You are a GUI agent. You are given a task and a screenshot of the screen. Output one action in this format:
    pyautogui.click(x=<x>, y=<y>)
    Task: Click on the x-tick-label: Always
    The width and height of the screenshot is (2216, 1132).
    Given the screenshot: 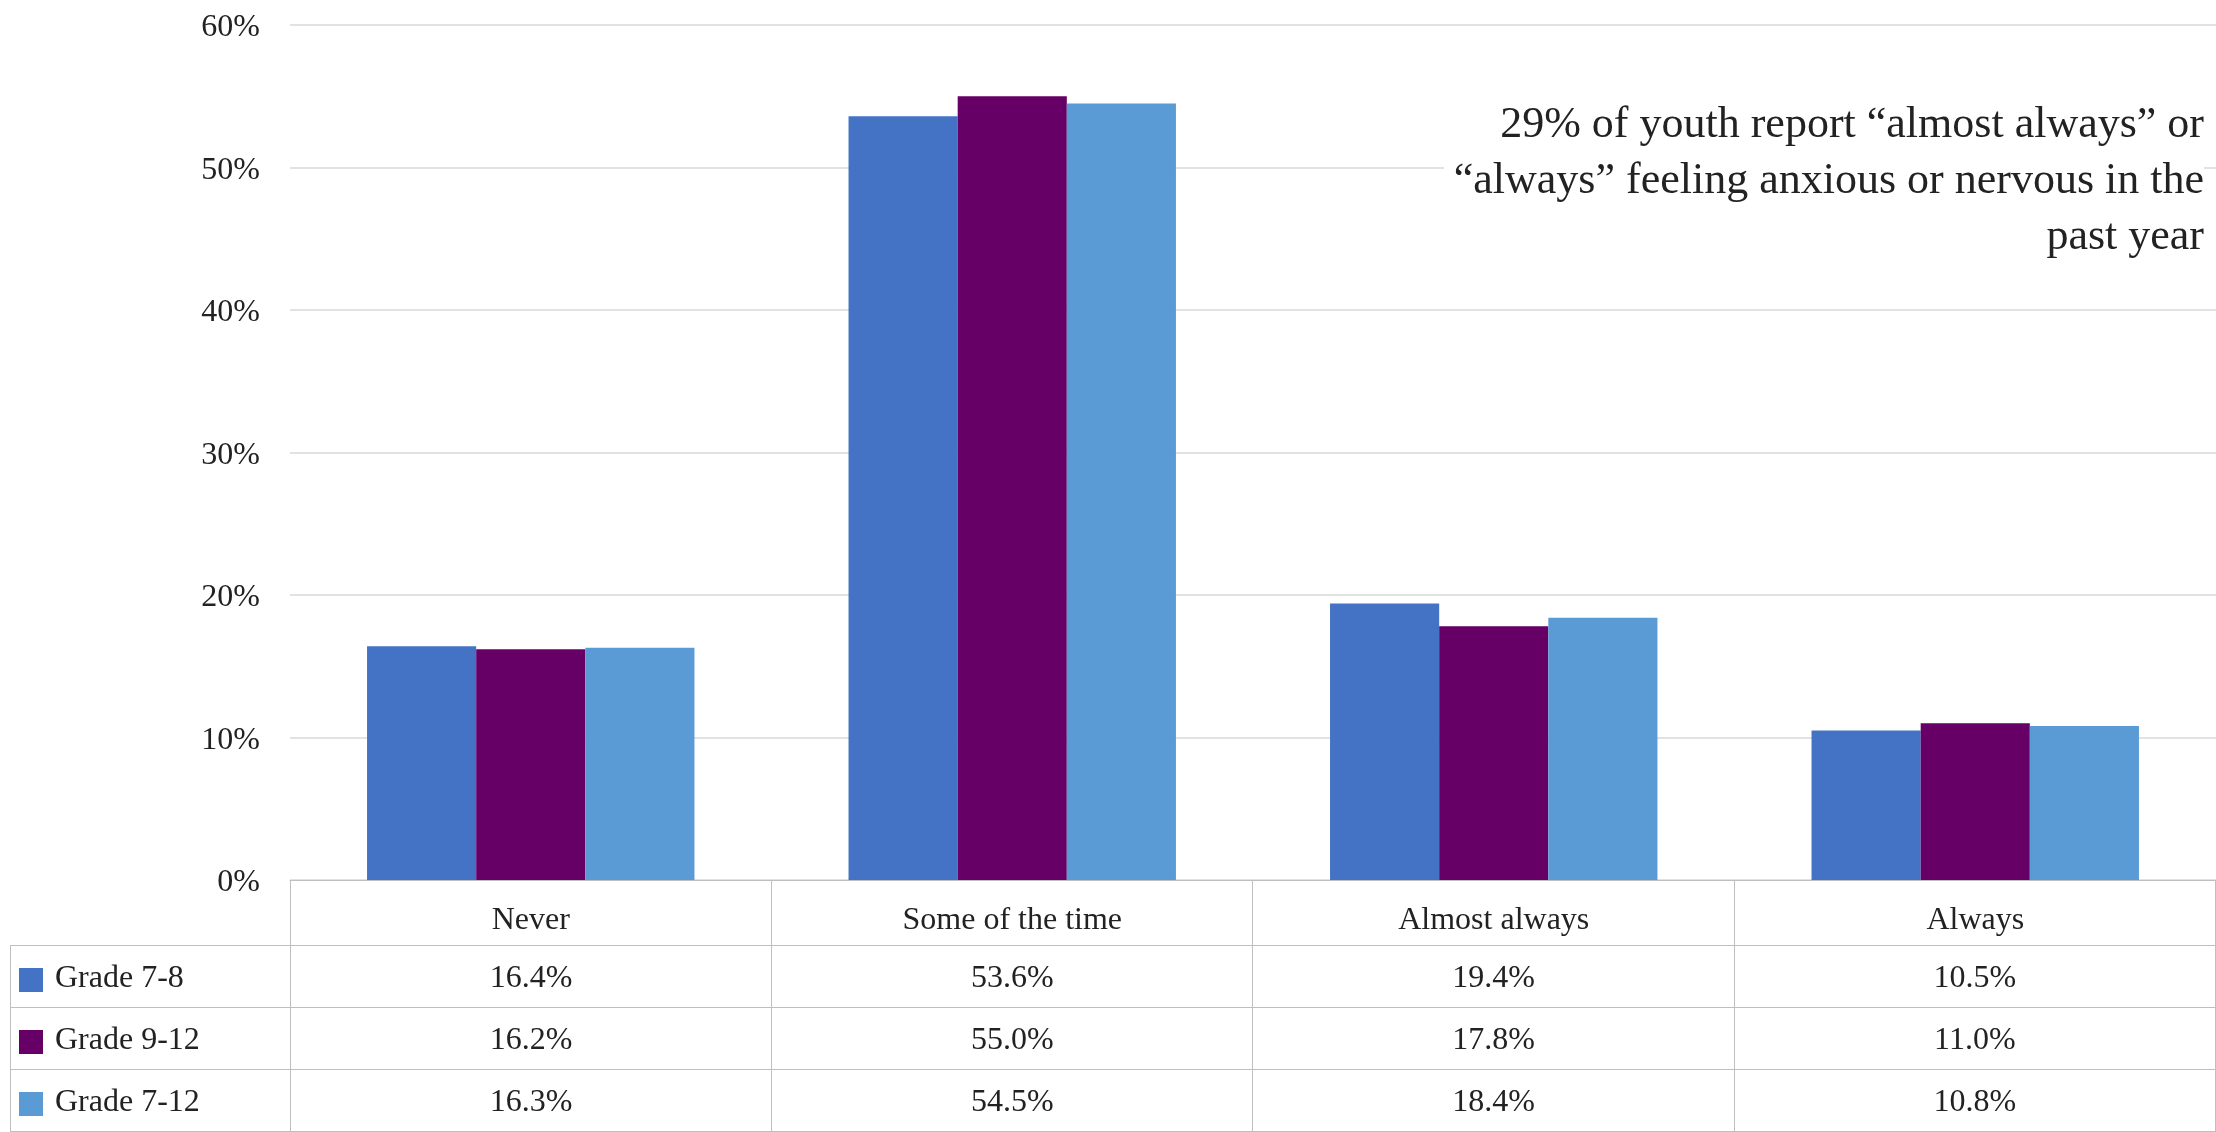 What is the action you would take?
    pyautogui.click(x=1975, y=918)
    